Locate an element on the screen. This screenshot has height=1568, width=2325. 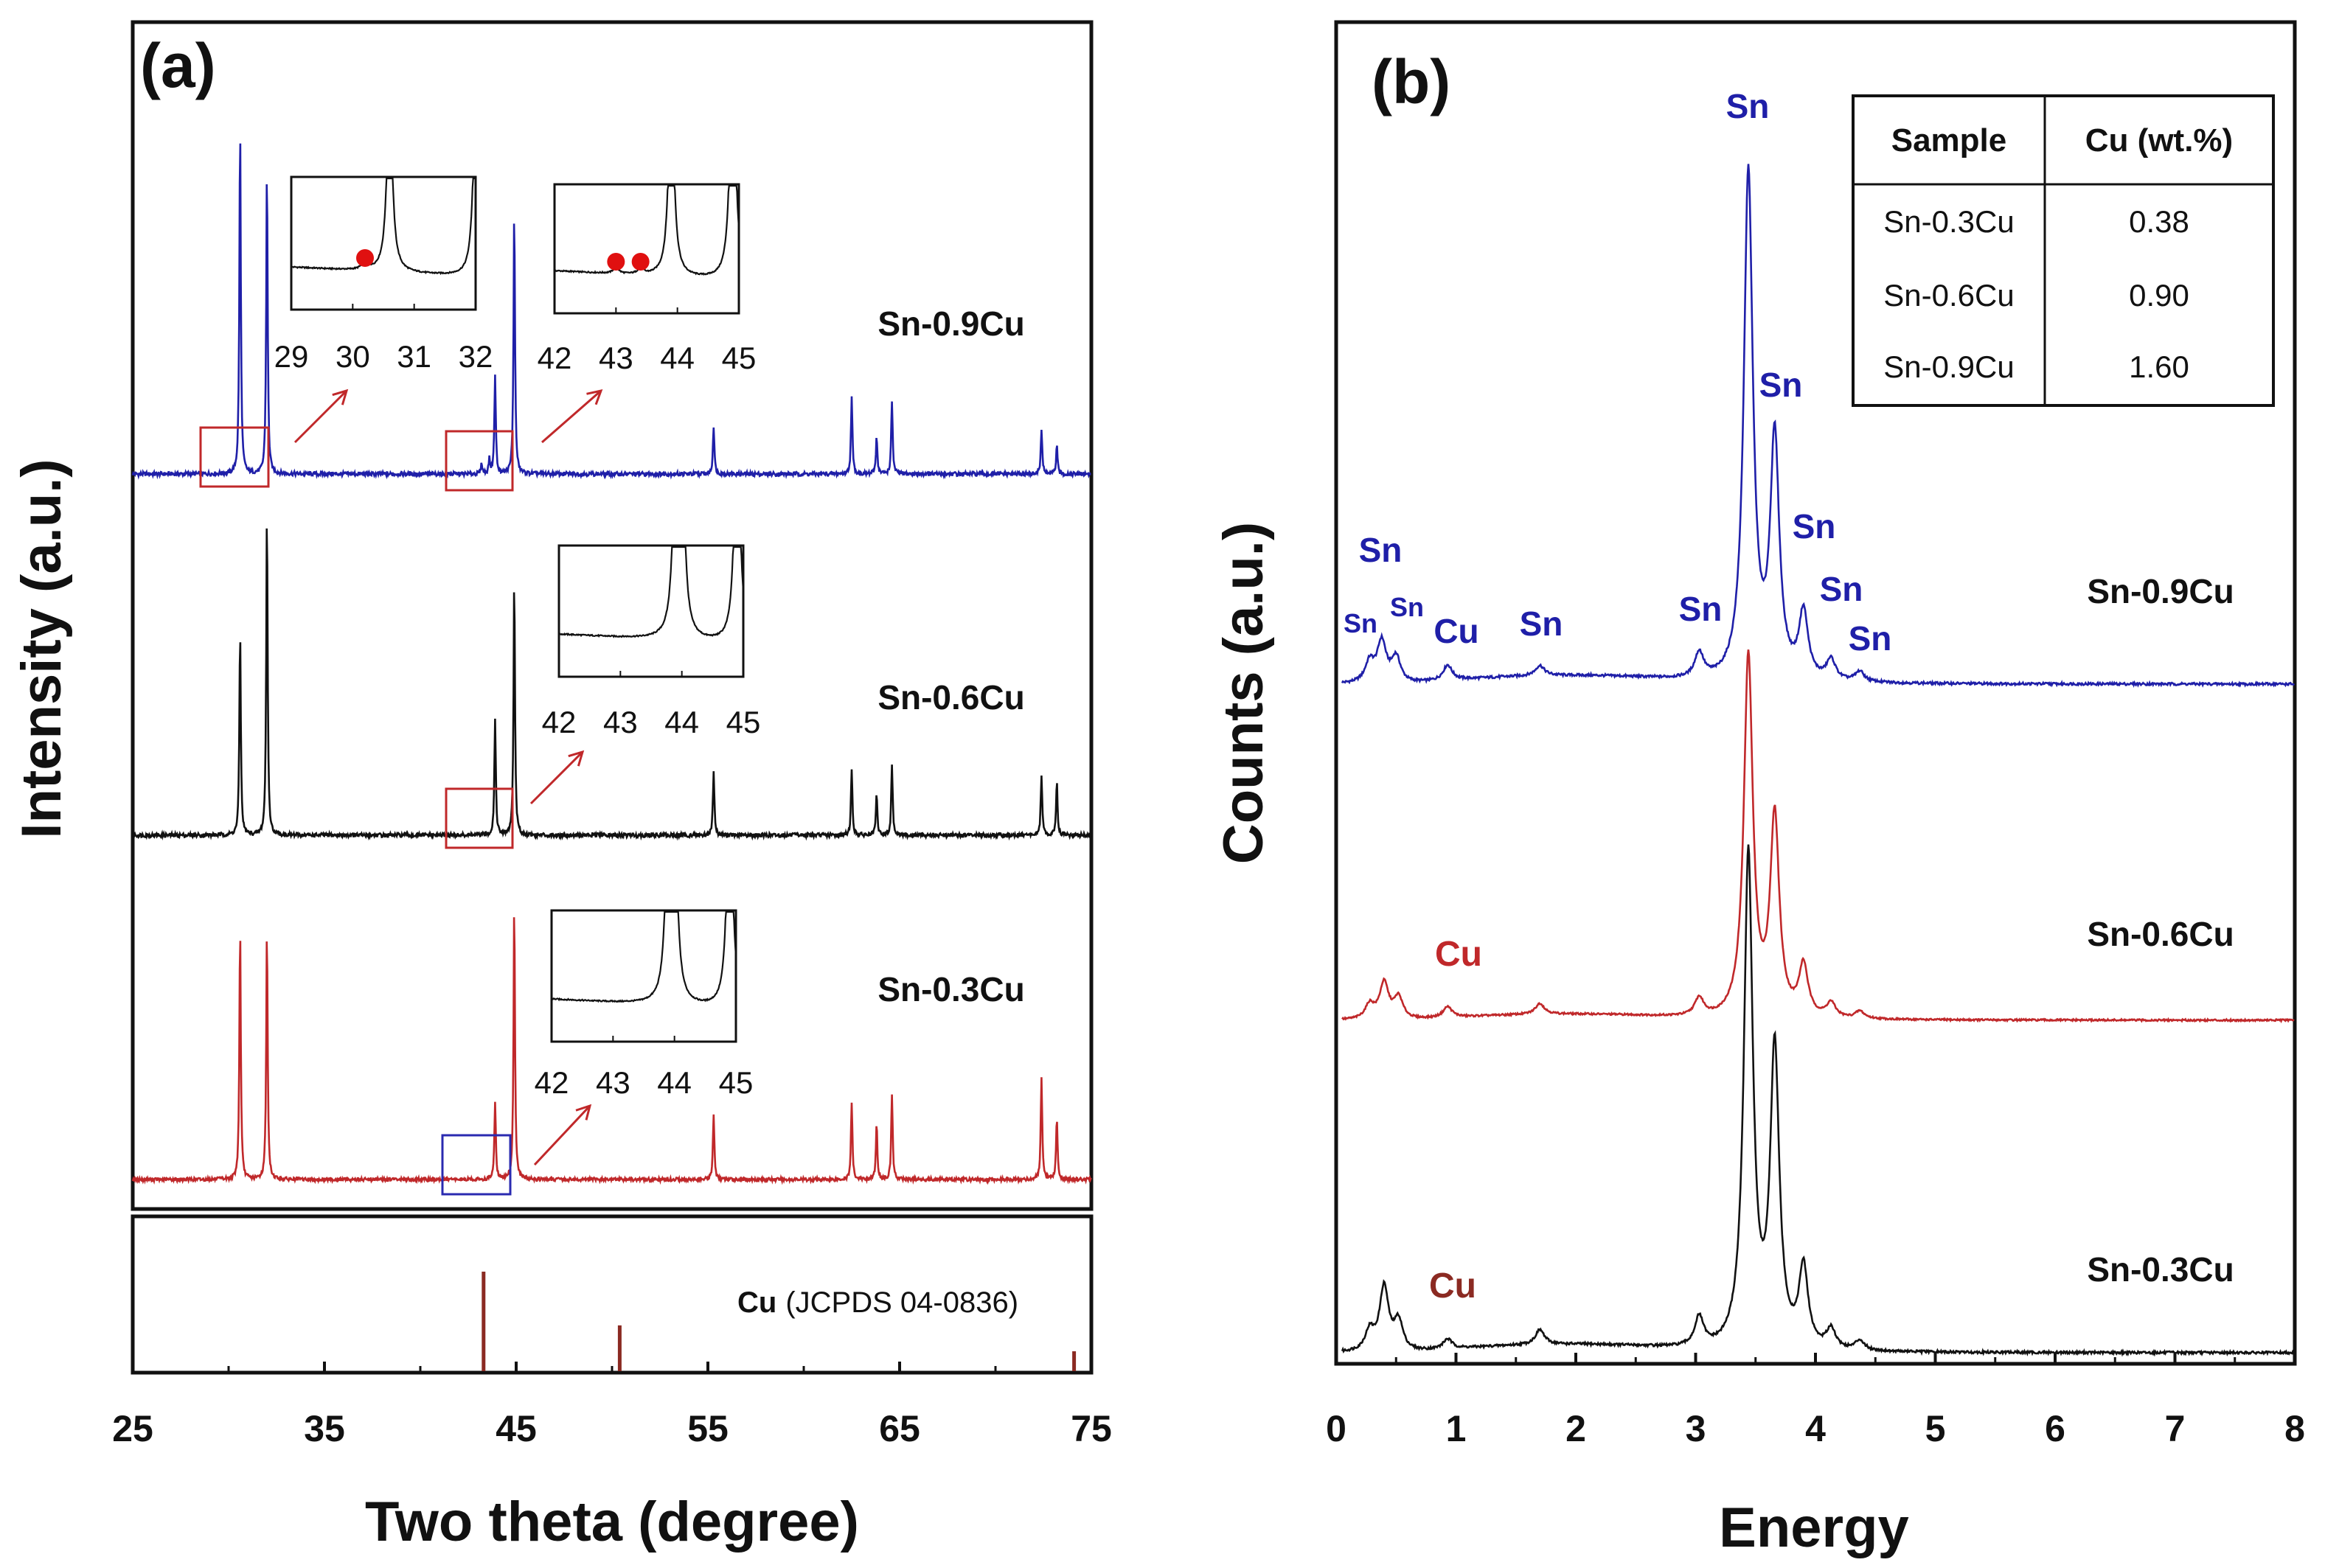
table-cell: Sn-0.6Cu is located at coordinates (1948, 295).